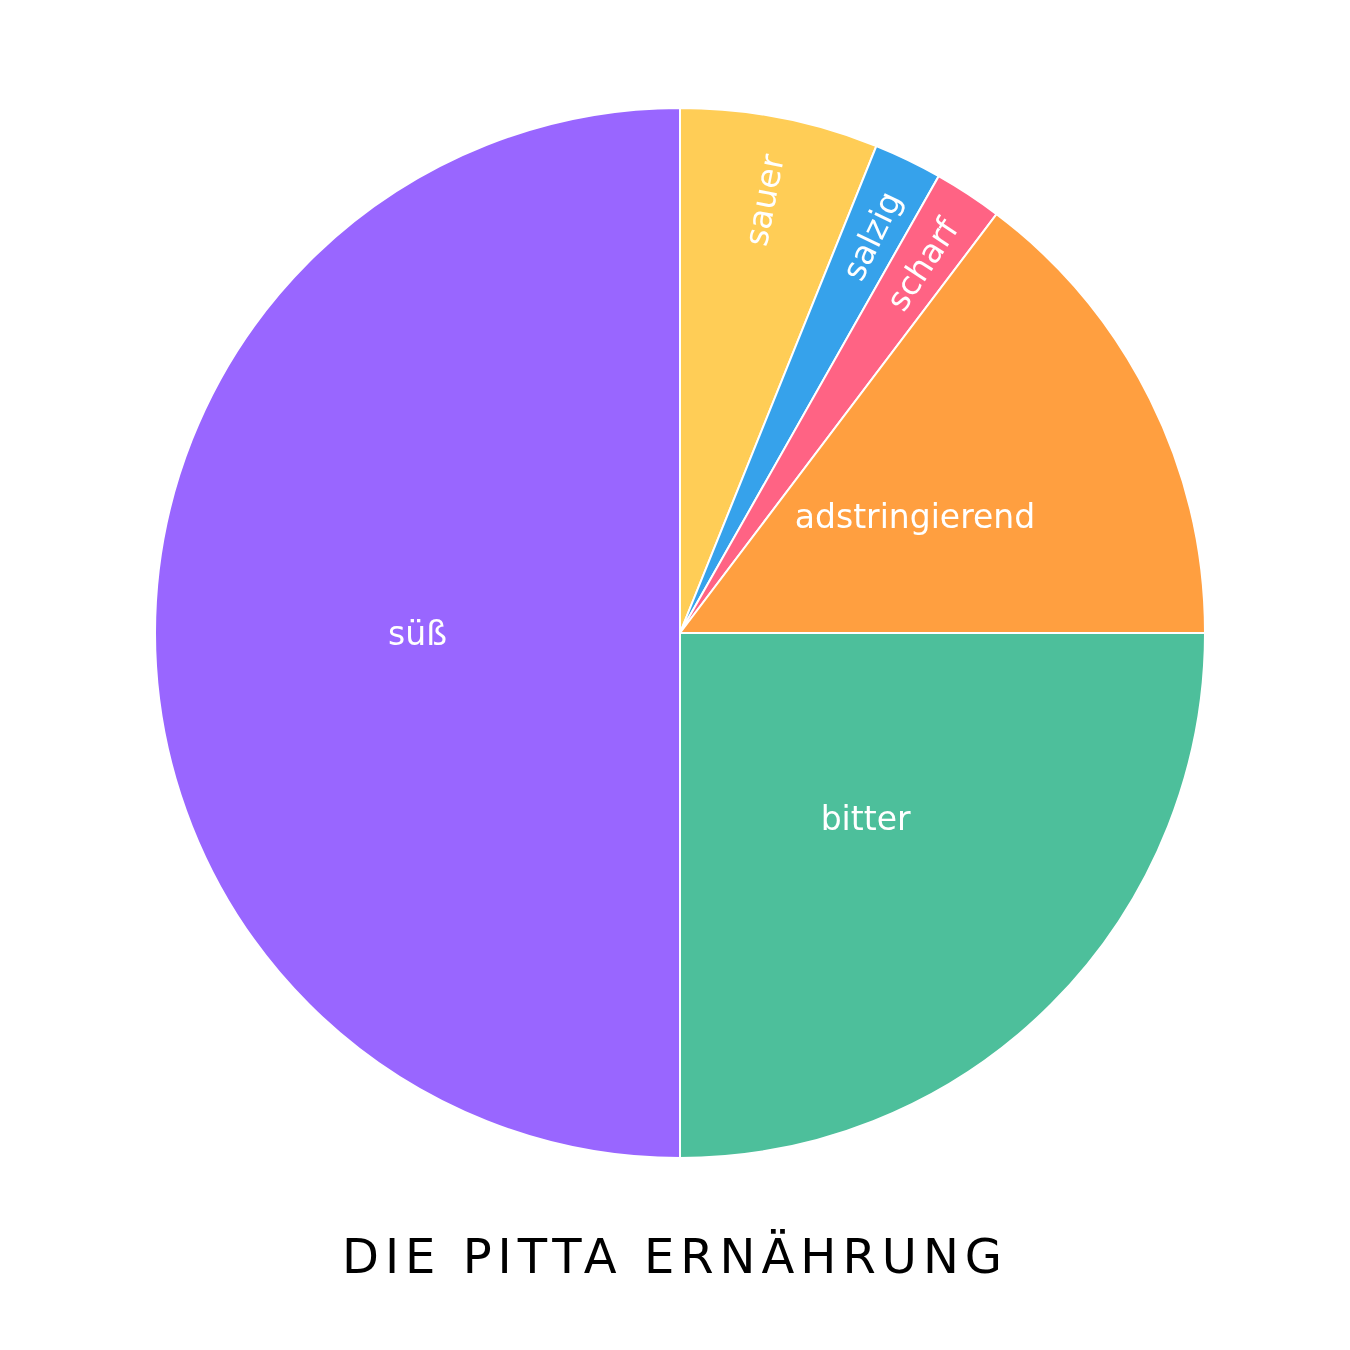 This screenshot has width=1350, height=1350. Describe the element at coordinates (417, 633) in the screenshot. I see `slice-label: süß` at that location.